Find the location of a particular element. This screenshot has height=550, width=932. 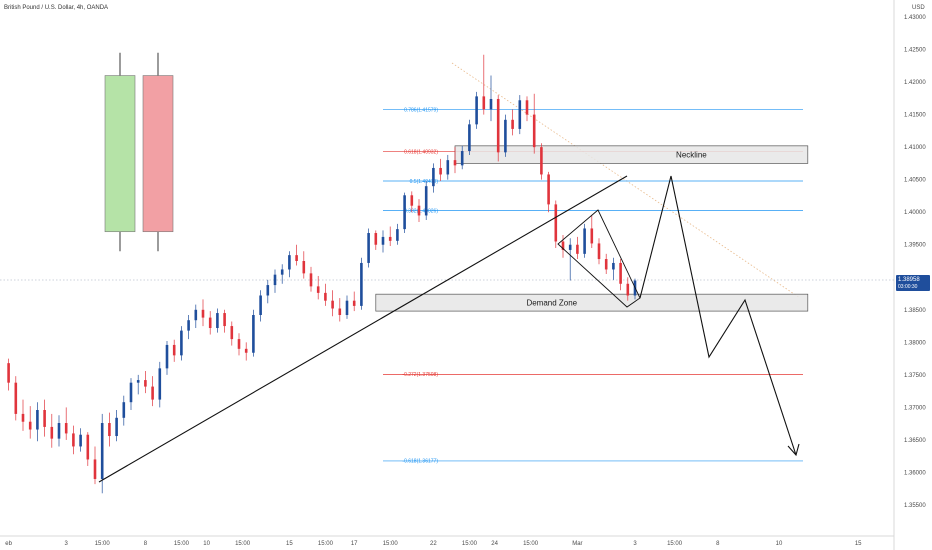

fib-level-label: -0.618(1.36177) is located at coordinates (420, 462).